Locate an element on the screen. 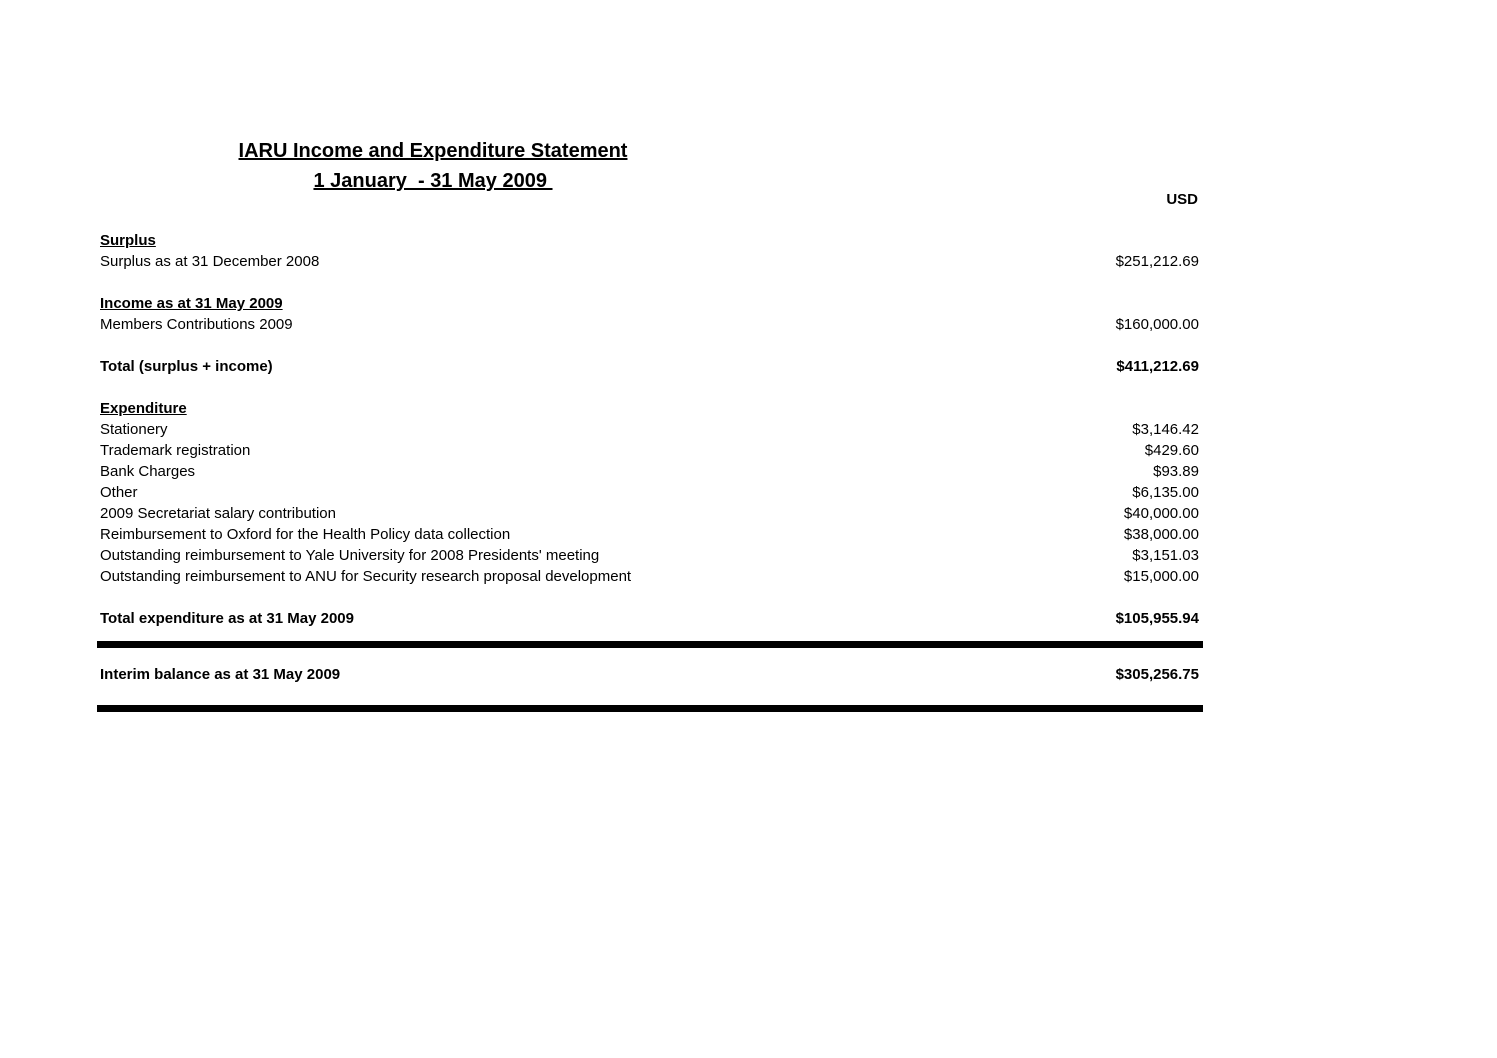 The width and height of the screenshot is (1497, 1058). row-value: $3,151.03 is located at coordinates (1165, 555).